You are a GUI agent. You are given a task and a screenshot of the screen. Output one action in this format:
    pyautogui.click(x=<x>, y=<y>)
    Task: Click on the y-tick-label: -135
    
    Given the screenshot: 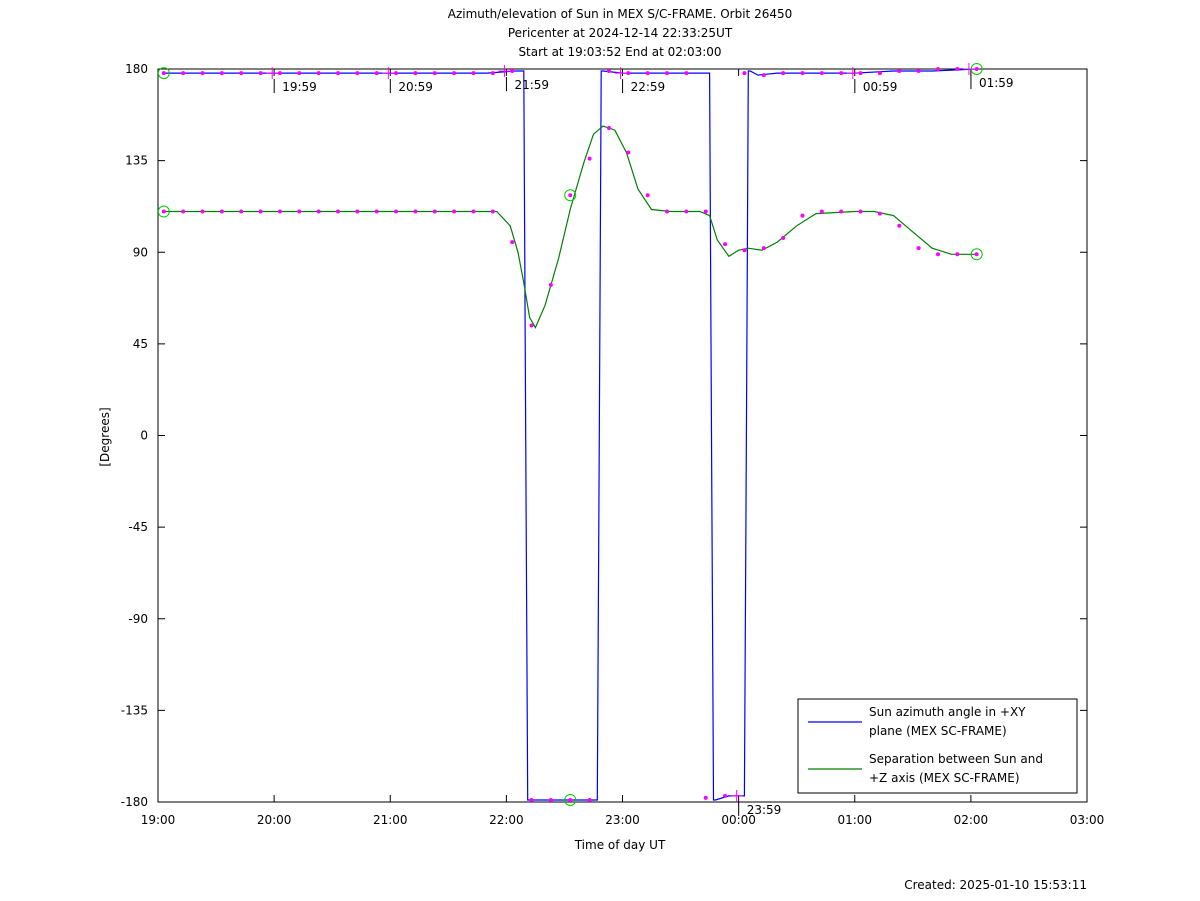 What is the action you would take?
    pyautogui.click(x=134, y=710)
    